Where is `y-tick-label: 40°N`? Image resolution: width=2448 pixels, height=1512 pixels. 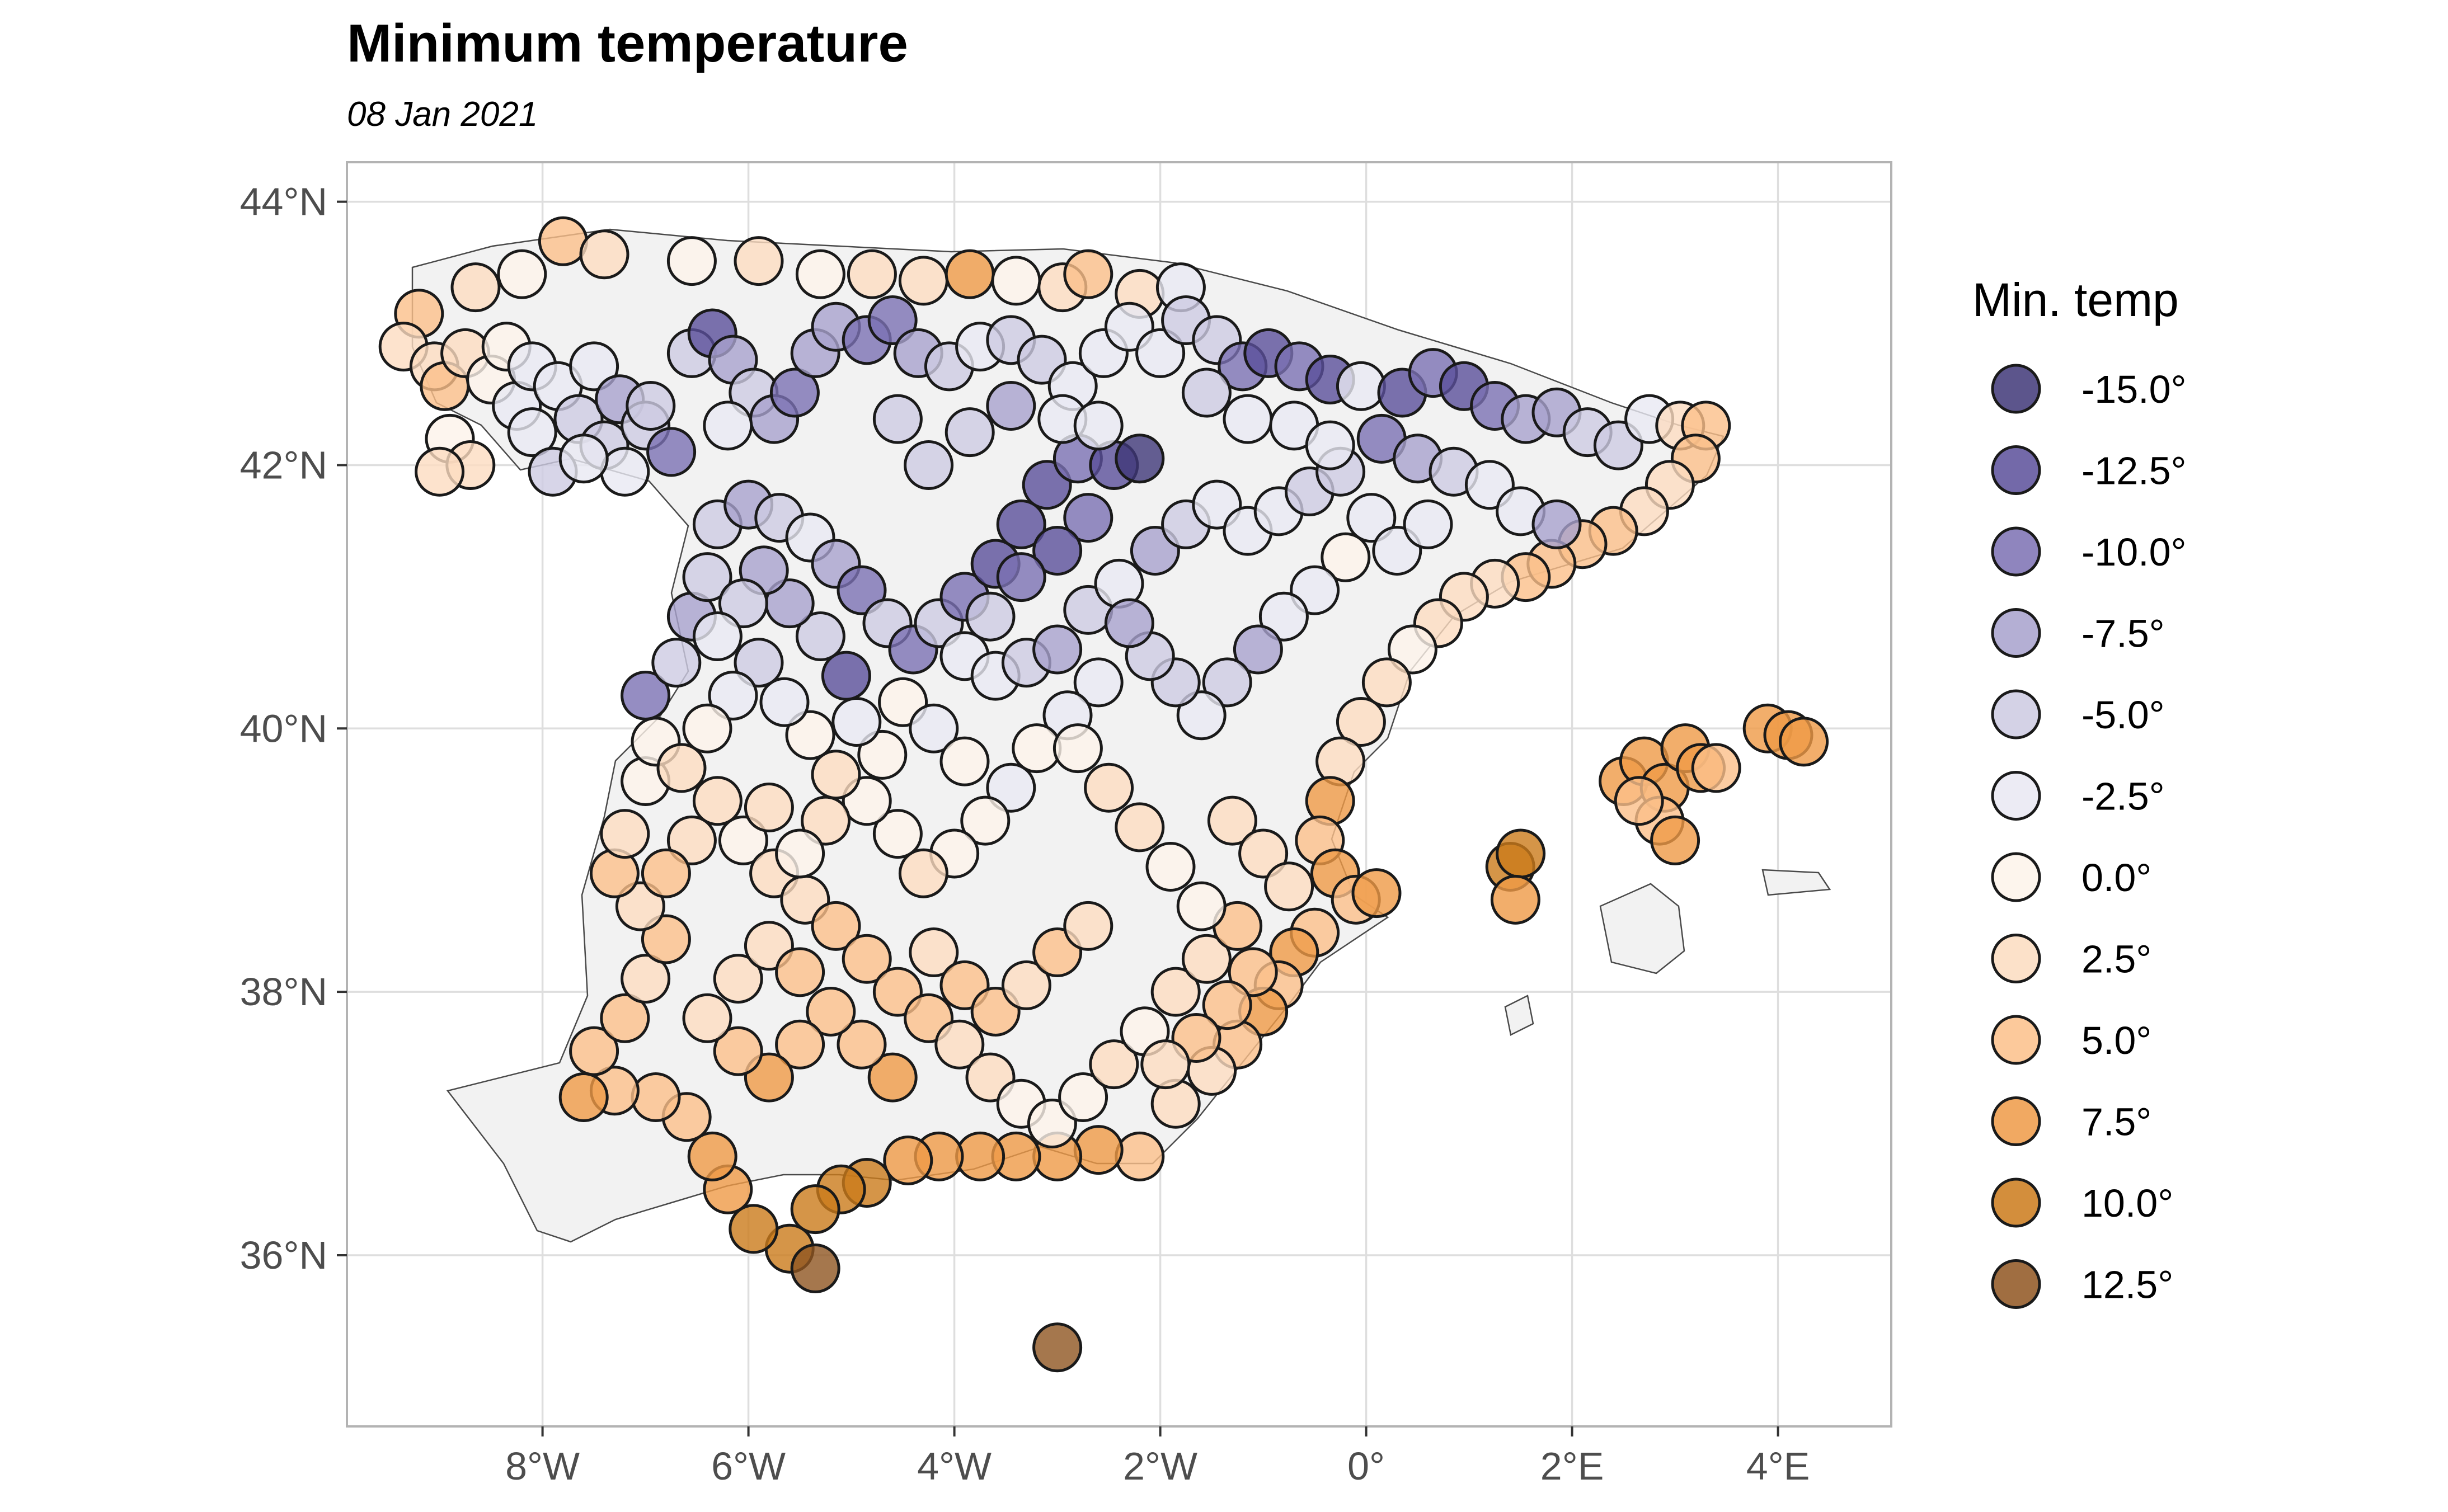
y-tick-label: 40°N is located at coordinates (283, 728).